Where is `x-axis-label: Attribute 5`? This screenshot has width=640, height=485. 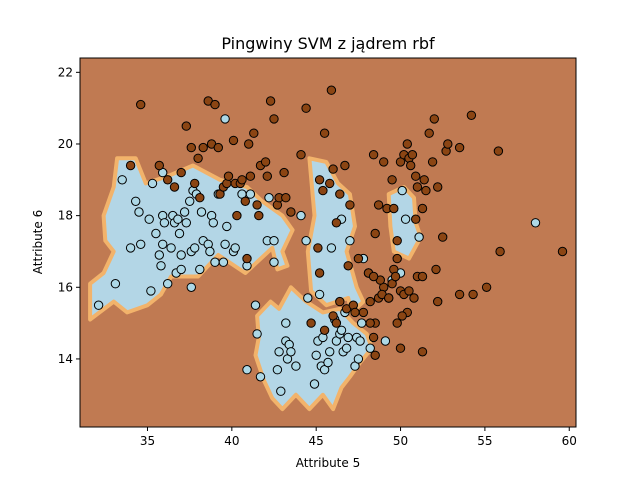
x-axis-label: Attribute 5 is located at coordinates (328, 463).